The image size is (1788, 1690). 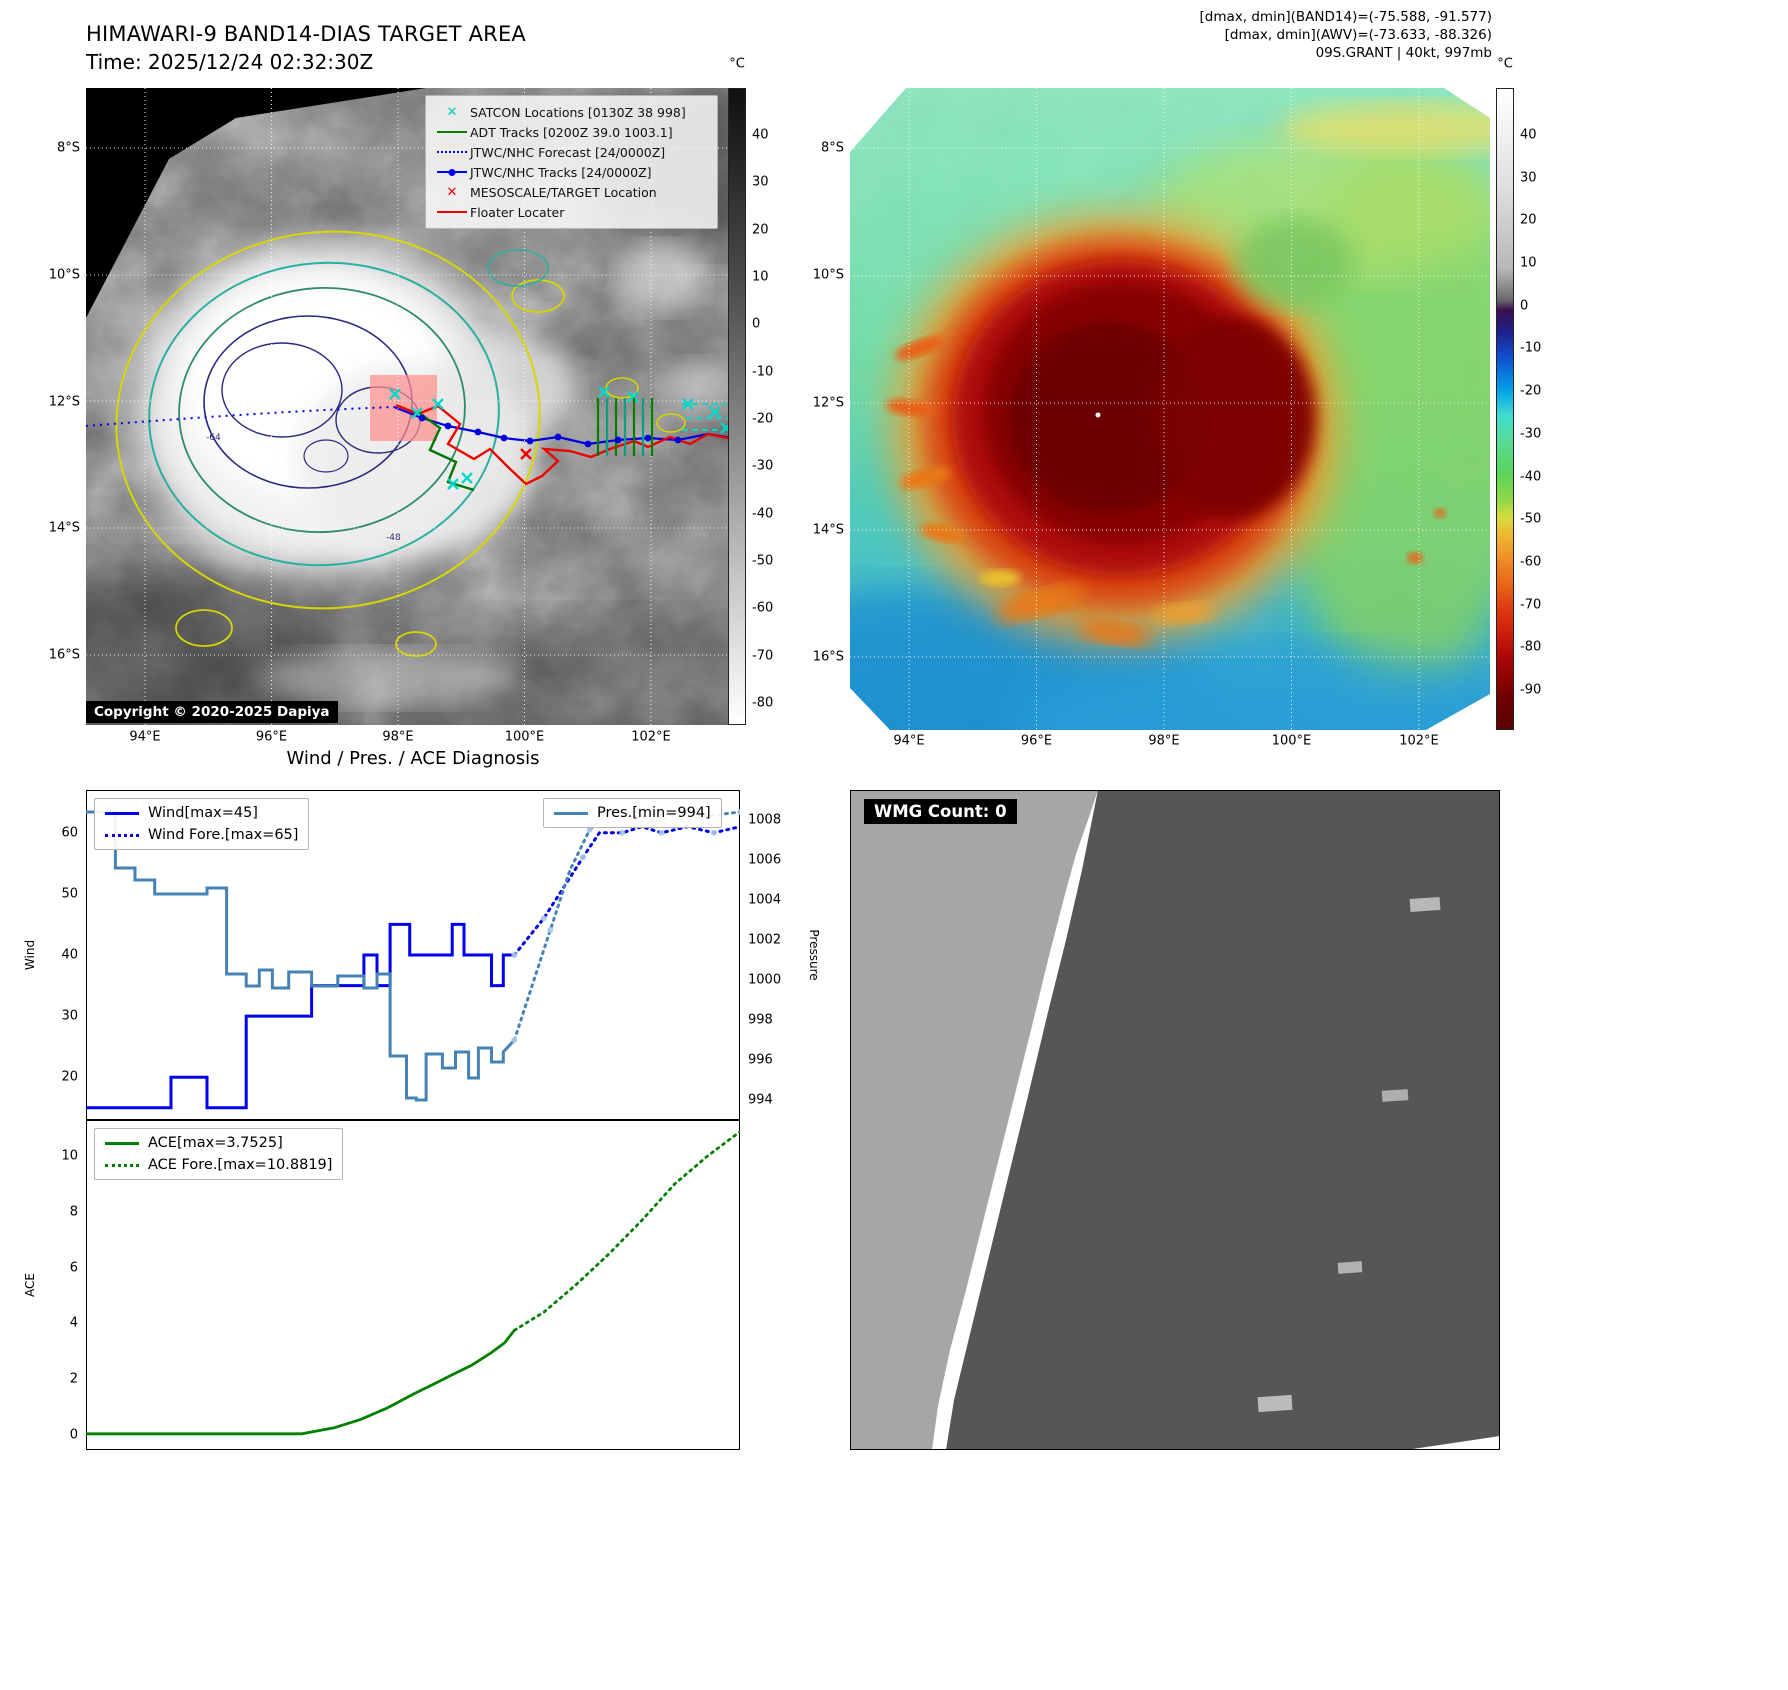 I want to click on axis-tick-label: 8, so click(x=73, y=1212).